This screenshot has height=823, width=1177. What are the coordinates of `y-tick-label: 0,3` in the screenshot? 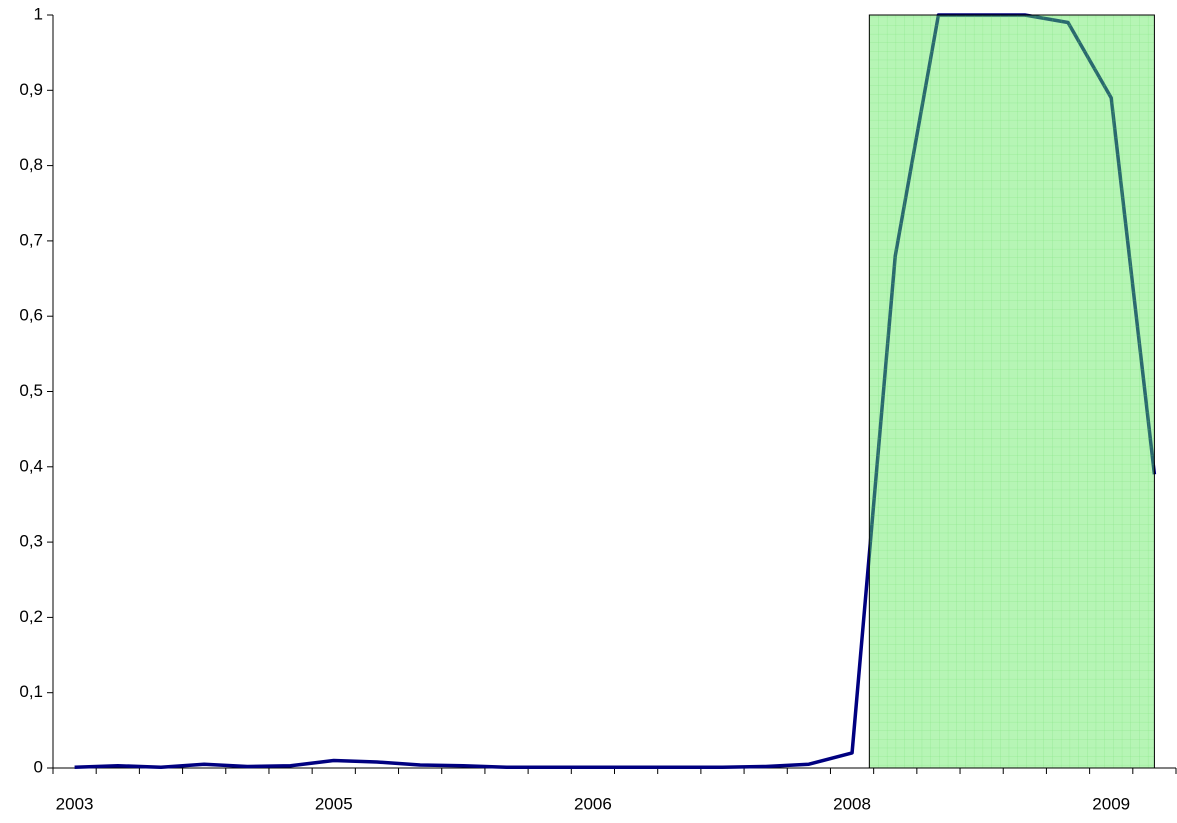 It's located at (31, 541).